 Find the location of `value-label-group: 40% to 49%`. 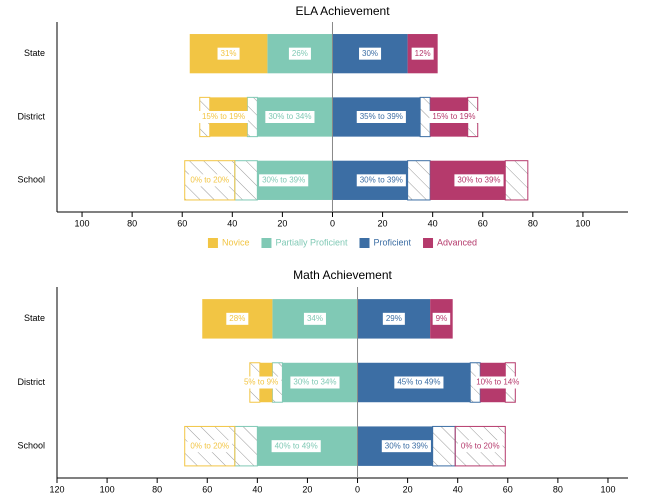

value-label-group: 40% to 49% is located at coordinates (296, 446).